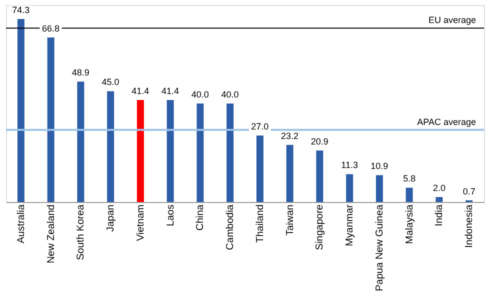  Describe the element at coordinates (409, 179) in the screenshot. I see `data-label: 5.8` at that location.